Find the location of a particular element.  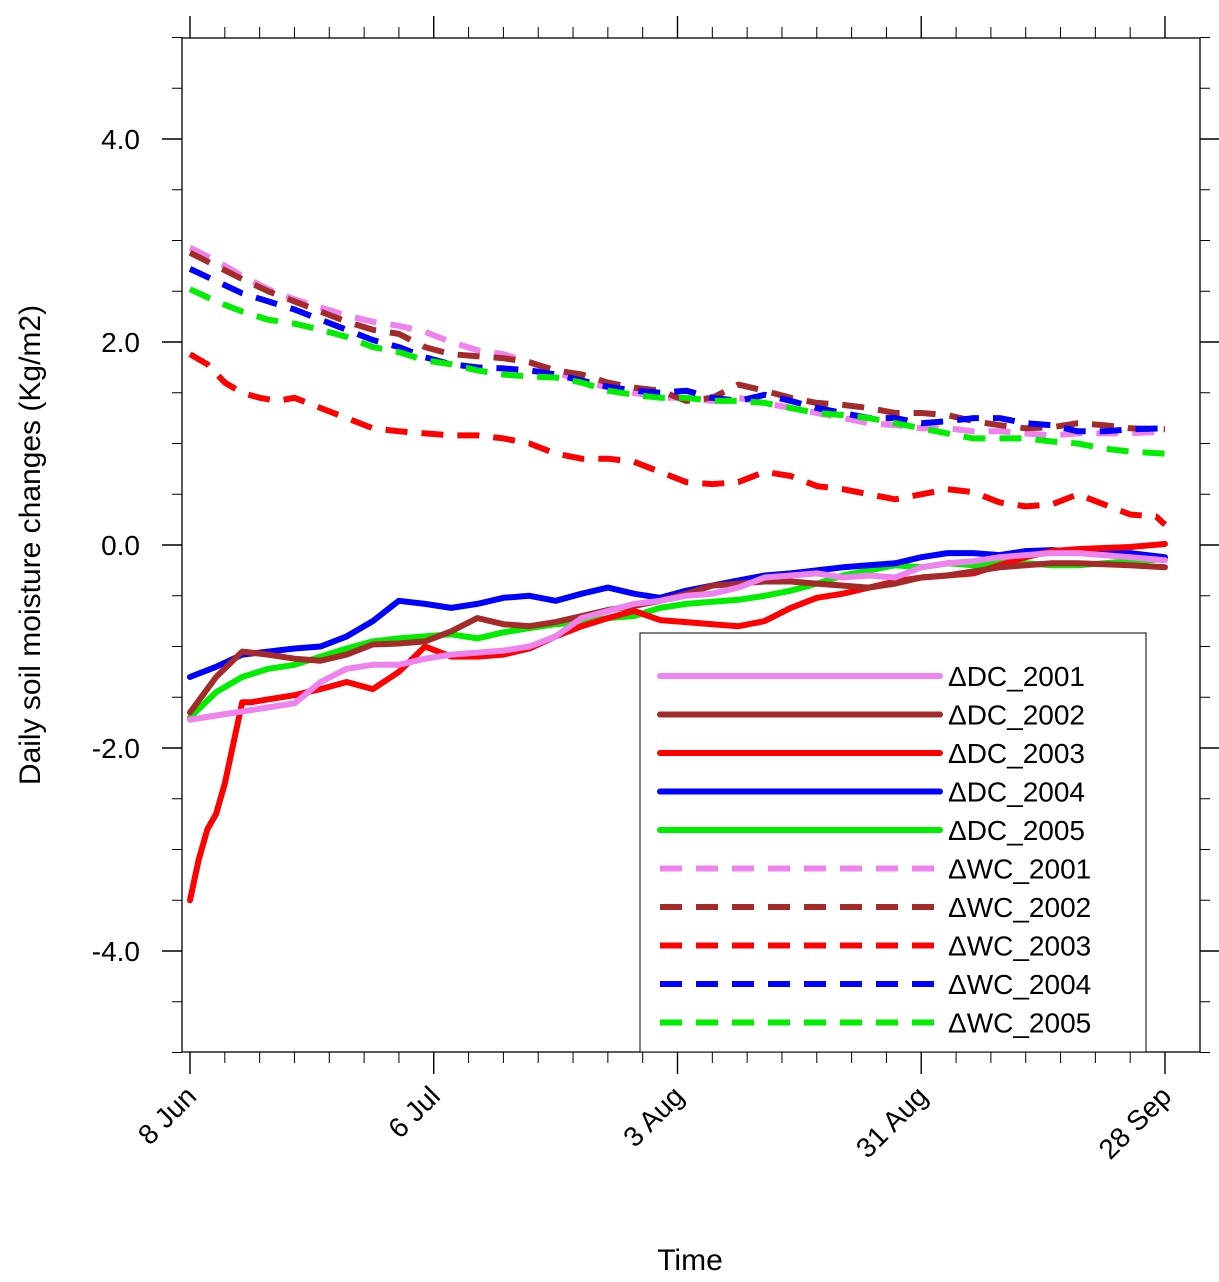

y-tick-labels: 4.0 2.0 0.0 -2.0 -4.0 is located at coordinates (116, 545).